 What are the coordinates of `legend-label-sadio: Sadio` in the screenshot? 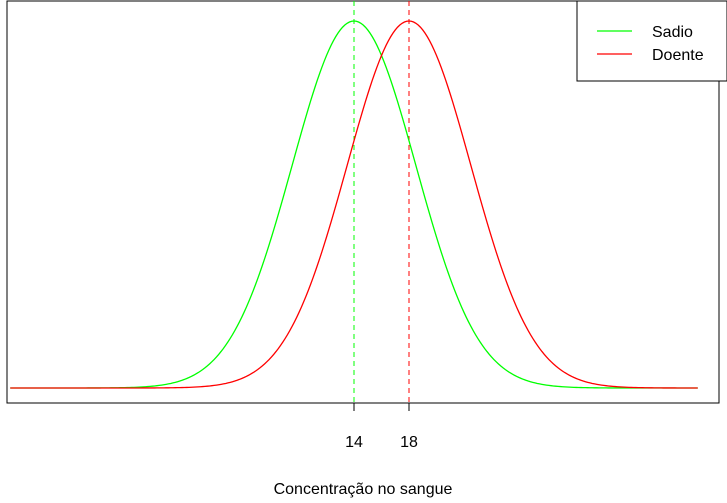 It's located at (672, 32).